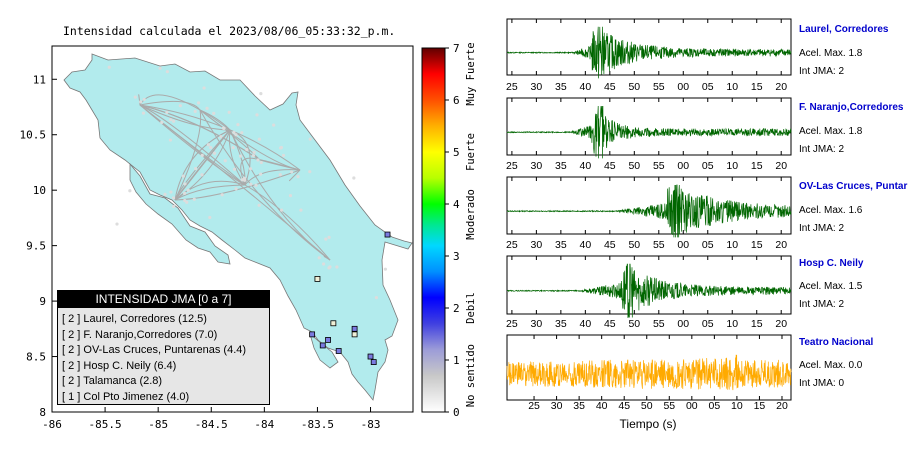 This screenshot has width=910, height=460. What do you see at coordinates (52, 424) in the screenshot?
I see `x-tick-label: -86` at bounding box center [52, 424].